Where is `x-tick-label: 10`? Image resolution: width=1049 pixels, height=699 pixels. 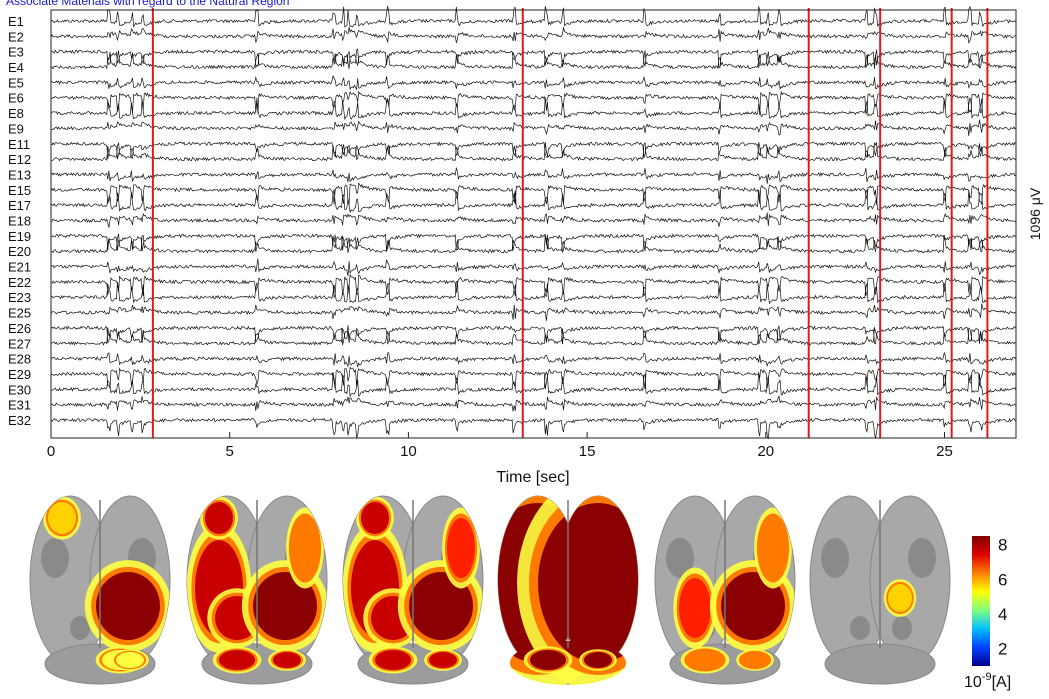 x-tick-label: 10 is located at coordinates (408, 451).